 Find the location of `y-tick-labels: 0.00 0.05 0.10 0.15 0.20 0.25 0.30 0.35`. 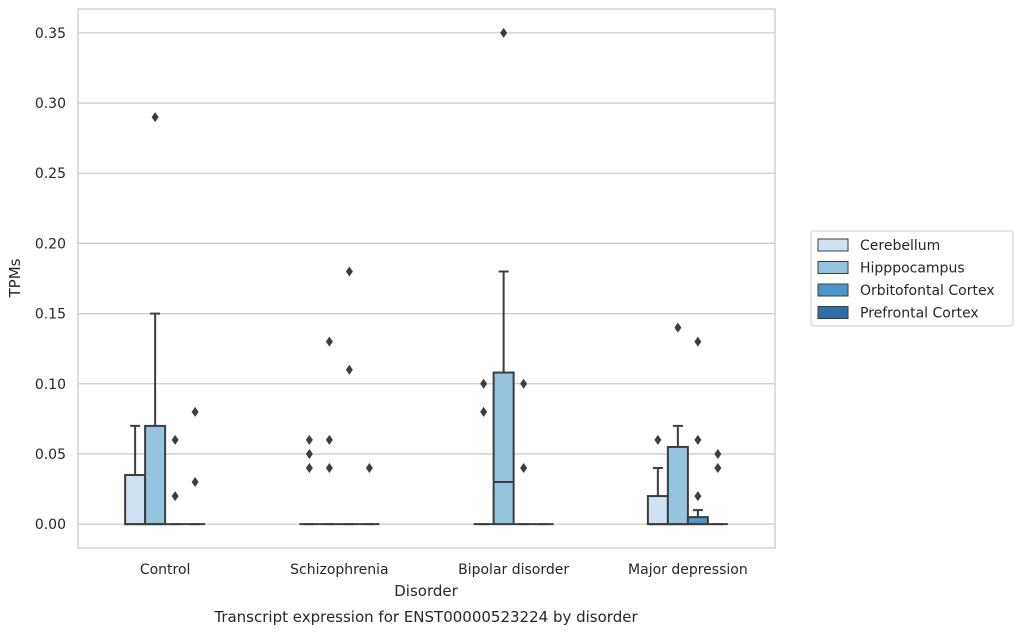

y-tick-labels: 0.00 0.05 0.10 0.15 0.20 0.25 0.30 0.35 is located at coordinates (50, 279).